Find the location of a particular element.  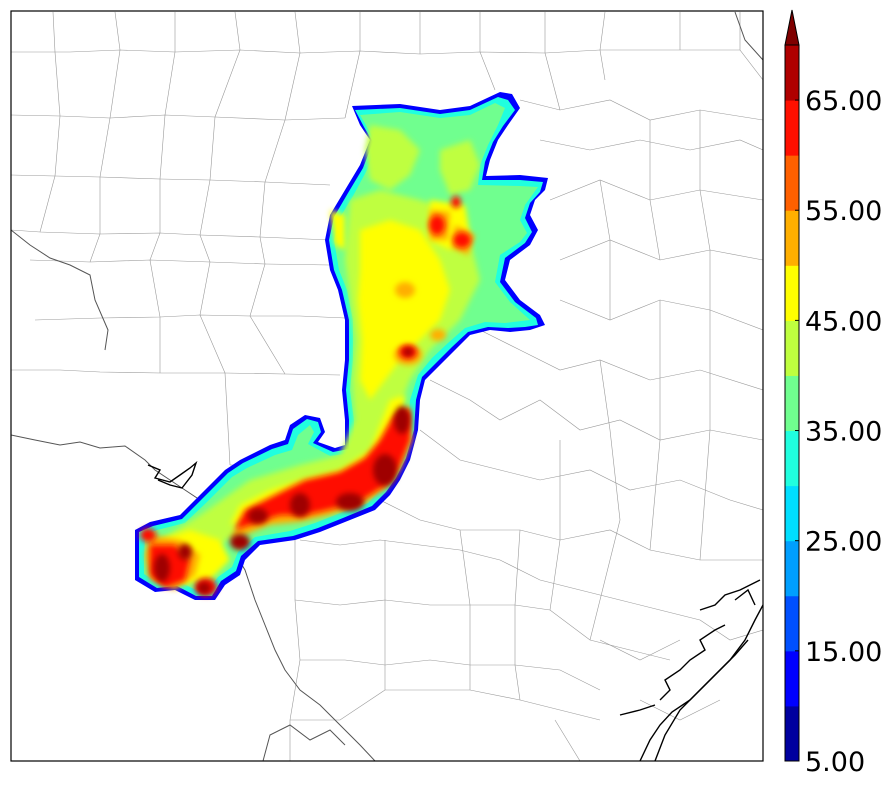

colorbar-outline is located at coordinates (792, 403).